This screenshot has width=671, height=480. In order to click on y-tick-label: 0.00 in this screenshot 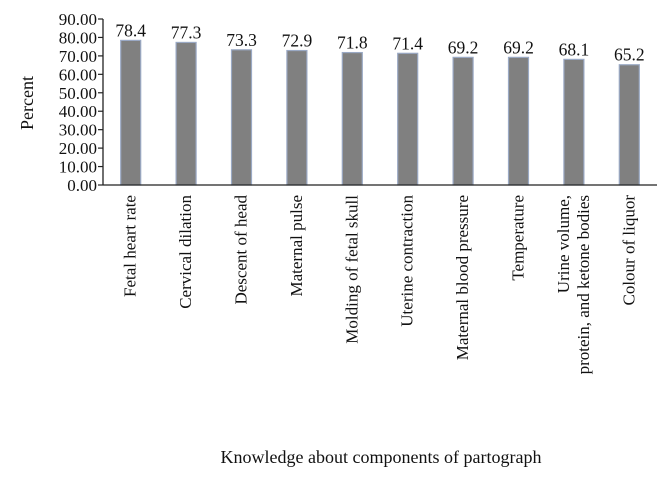, I will do `click(82, 185)`.